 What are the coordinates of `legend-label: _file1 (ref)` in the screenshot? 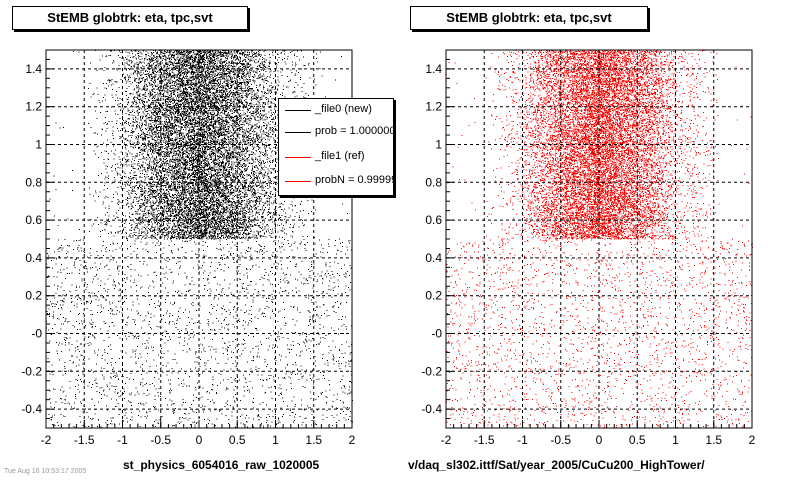 It's located at (340, 156).